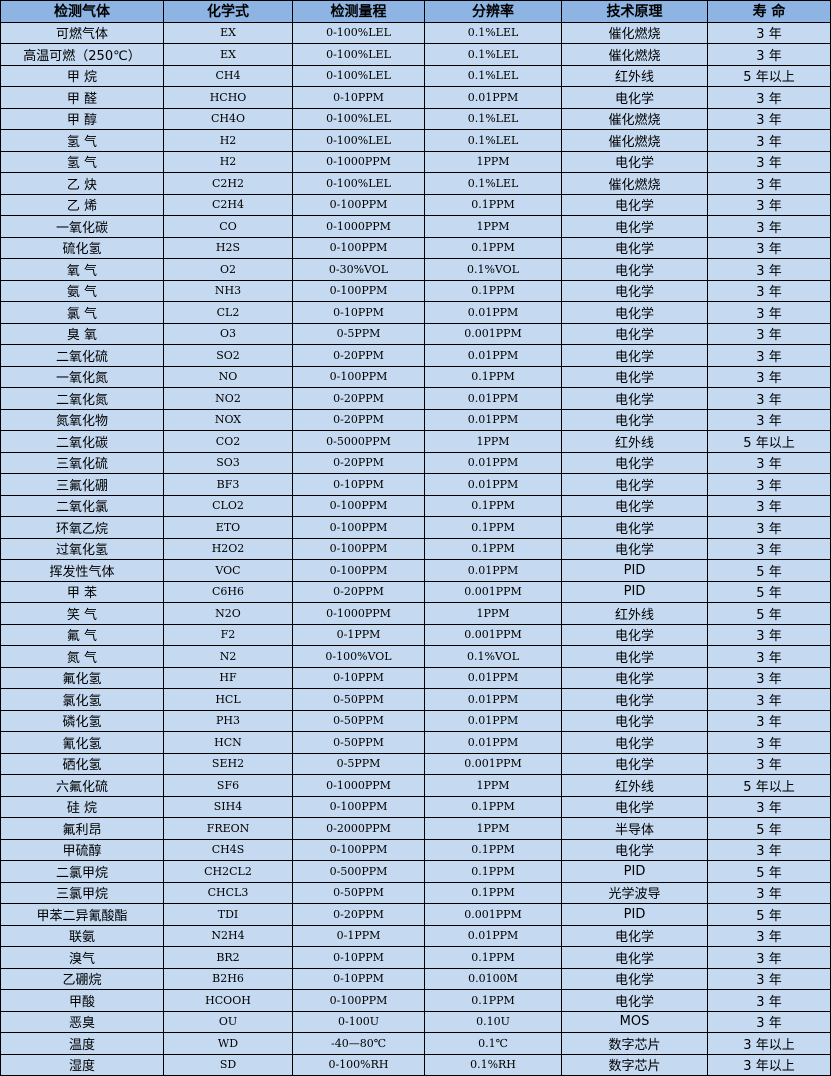 The image size is (831, 1076). I want to click on table-row: 过氧化氢 H2O2 0-100PPM 0.1PPM 电化学 3 年, so click(415, 548).